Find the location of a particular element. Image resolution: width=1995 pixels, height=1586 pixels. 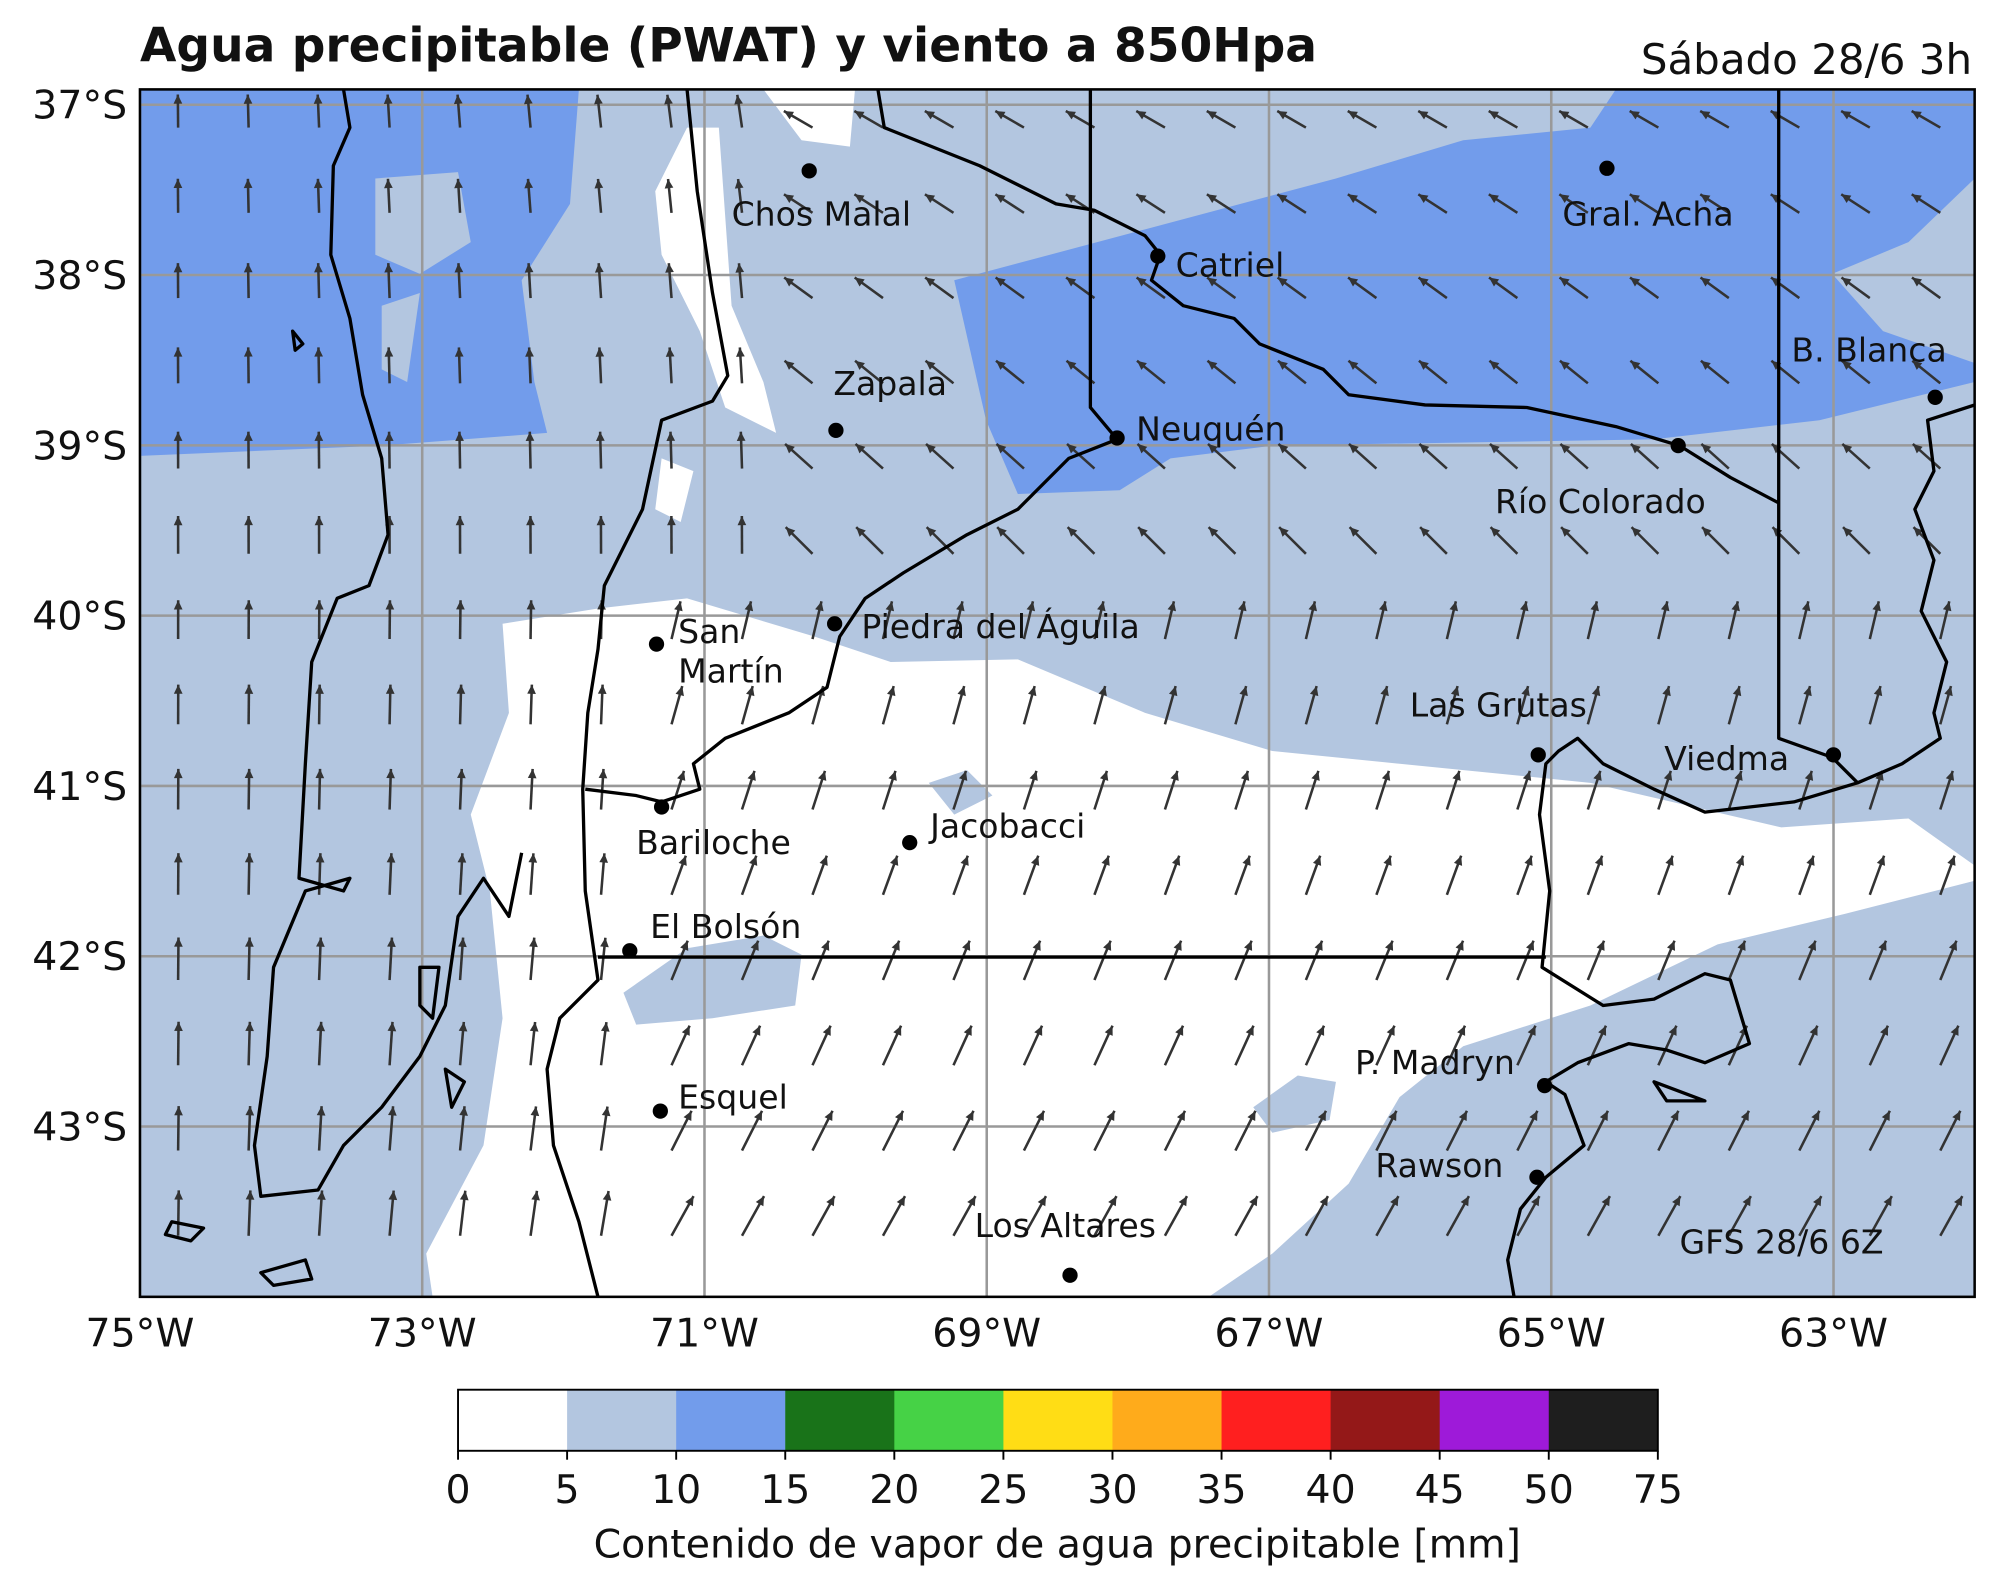

colorbar-tick-label: 5 is located at coordinates (567, 1490).